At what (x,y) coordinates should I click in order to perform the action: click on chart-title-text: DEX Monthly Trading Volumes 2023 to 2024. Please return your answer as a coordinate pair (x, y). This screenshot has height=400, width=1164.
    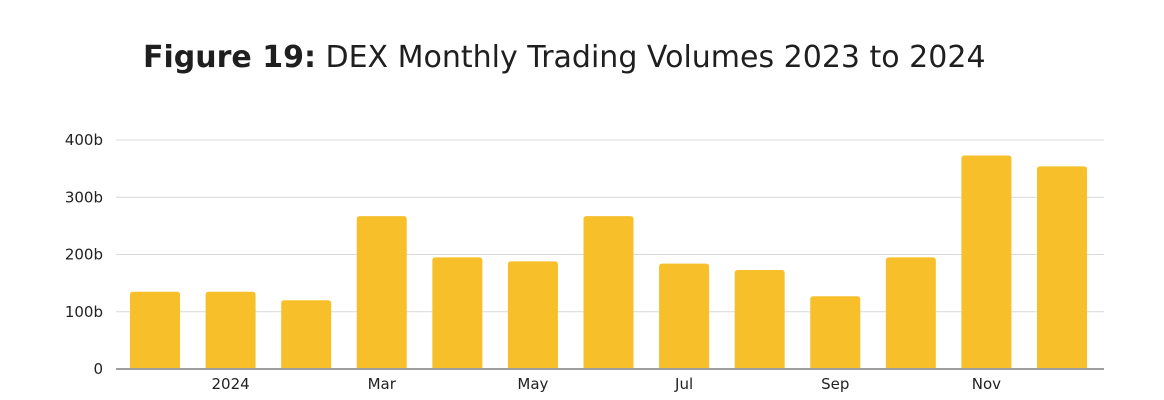
    Looking at the image, I should click on (655, 57).